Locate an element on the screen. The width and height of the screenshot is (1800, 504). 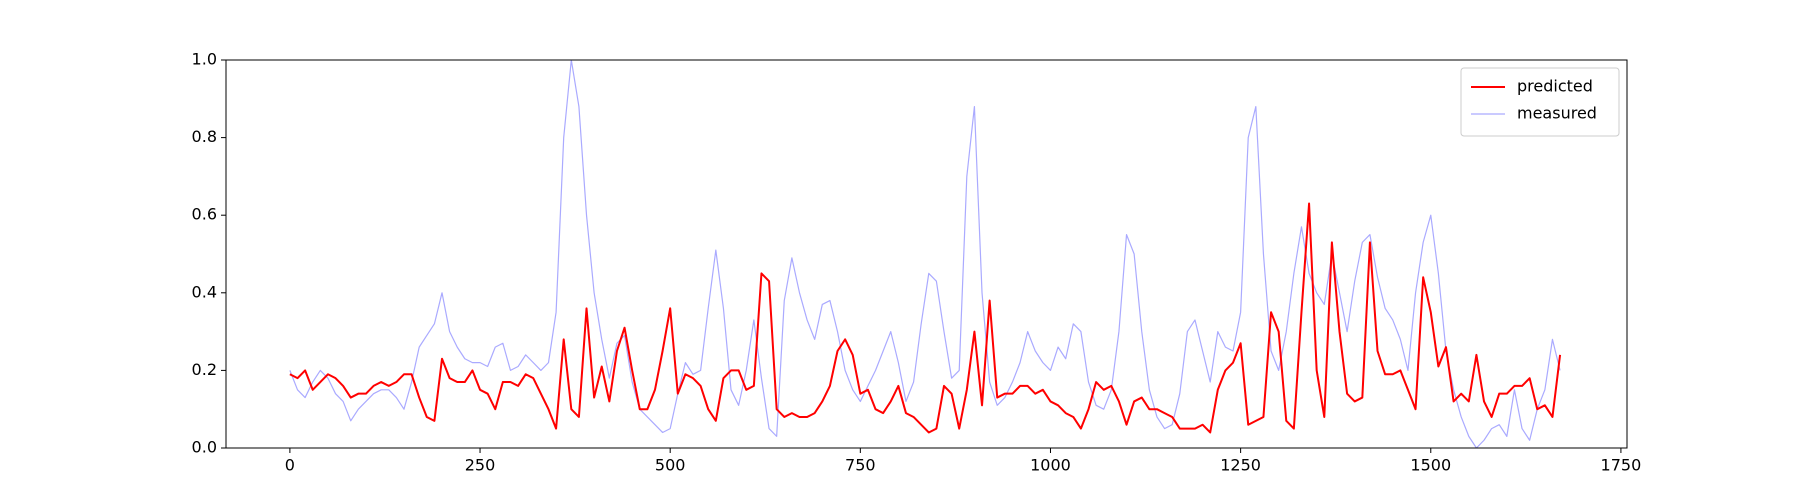
y-tick-label: 0.0 is located at coordinates (204, 447).